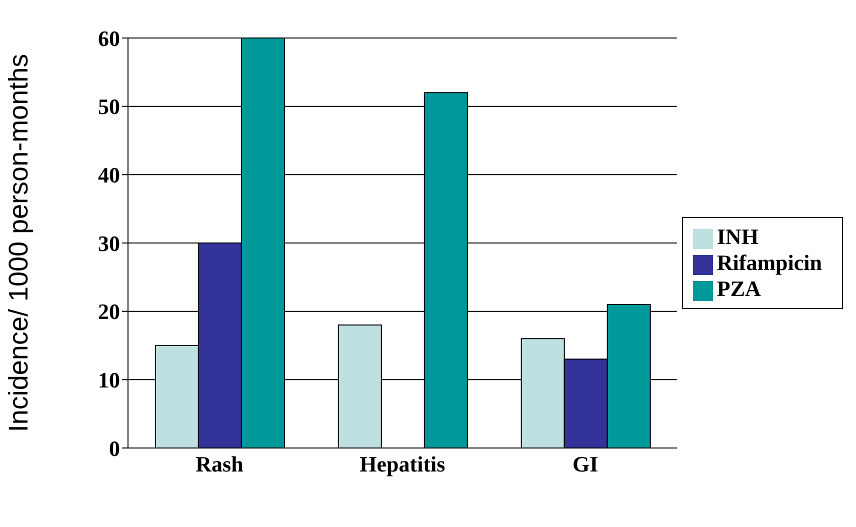 The height and width of the screenshot is (527, 856). Describe the element at coordinates (738, 288) in the screenshot. I see `legend-label: PZA` at that location.